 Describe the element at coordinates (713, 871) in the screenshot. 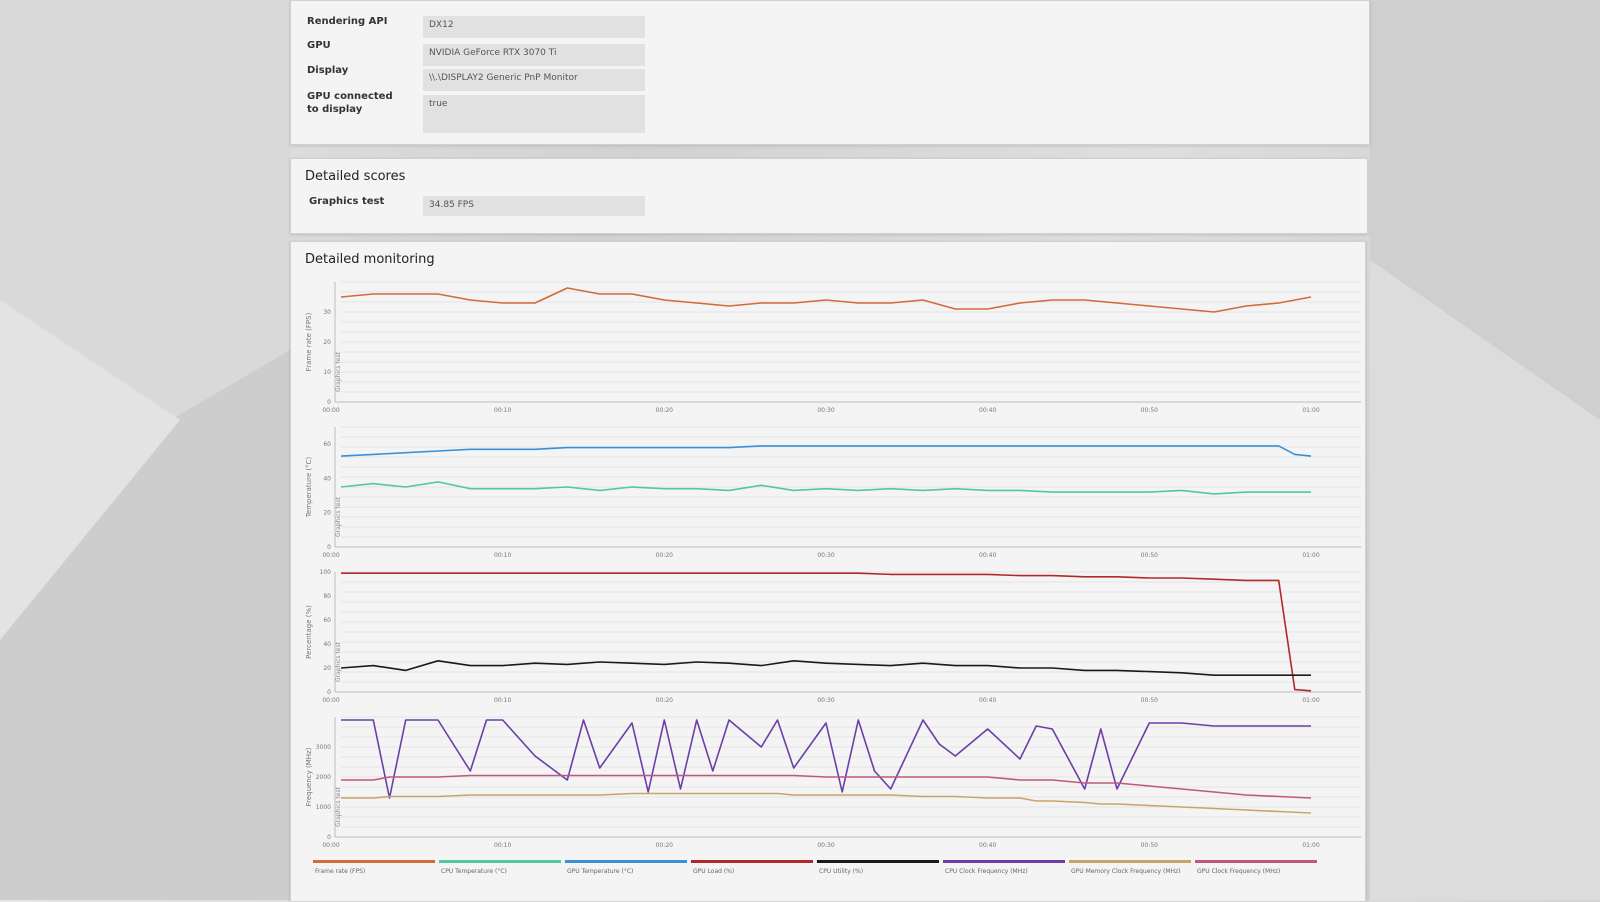

I see `legend-label: GPU Load (%)` at that location.